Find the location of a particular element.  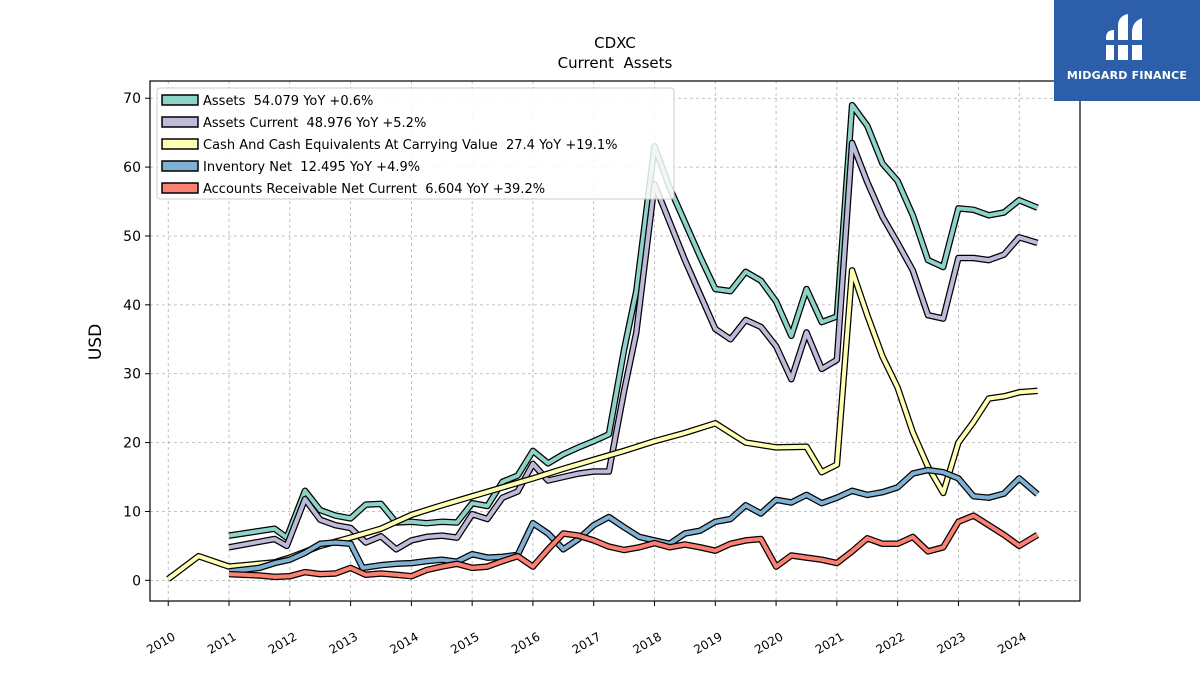

x-tick-label: 2012 is located at coordinates (282, 642).